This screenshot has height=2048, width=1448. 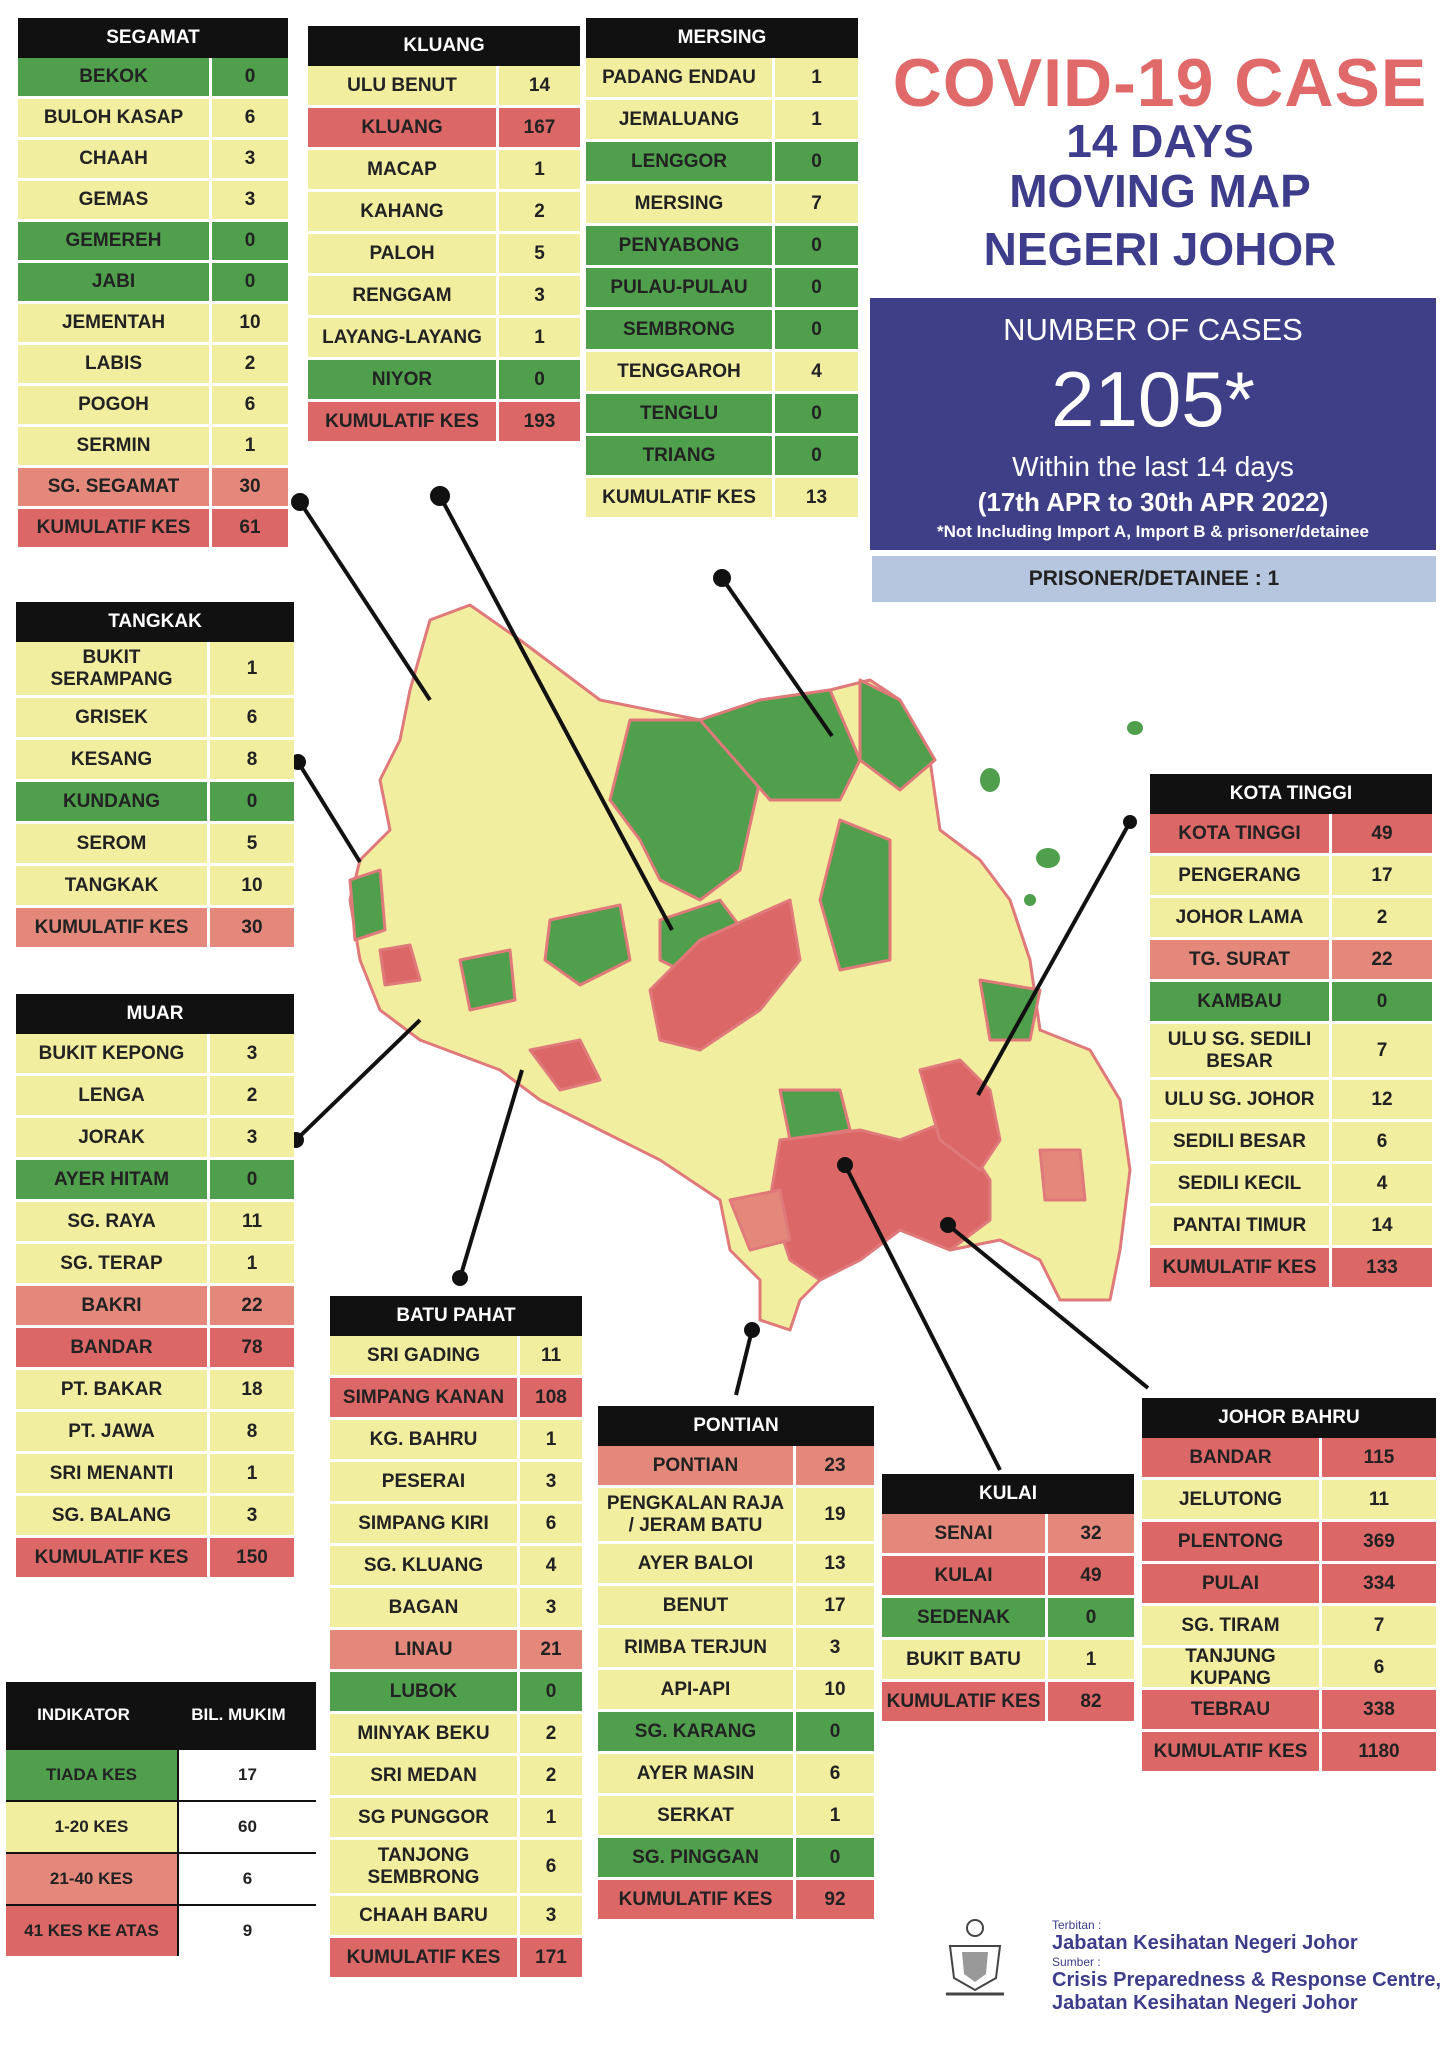 I want to click on mukim-row: KAHANG 2, so click(x=444, y=213).